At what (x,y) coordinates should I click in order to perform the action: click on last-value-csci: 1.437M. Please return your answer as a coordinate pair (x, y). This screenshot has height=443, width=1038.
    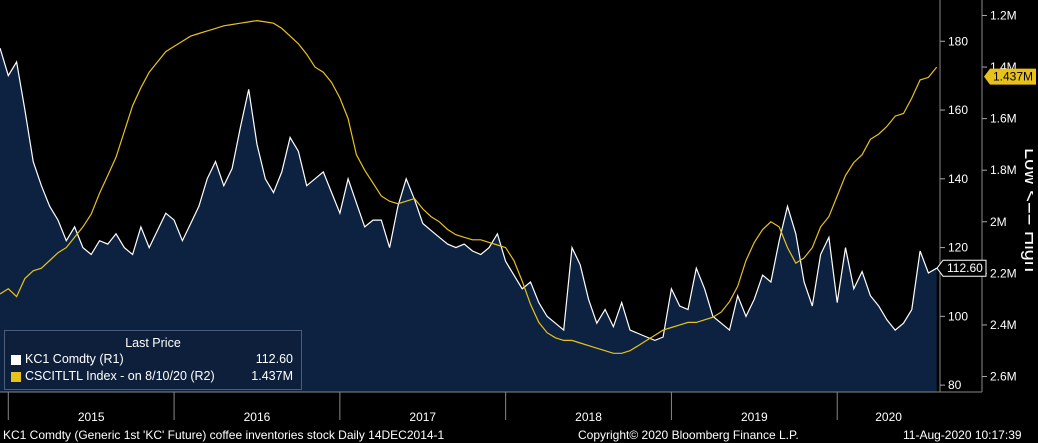
    Looking at the image, I should click on (1013, 77).